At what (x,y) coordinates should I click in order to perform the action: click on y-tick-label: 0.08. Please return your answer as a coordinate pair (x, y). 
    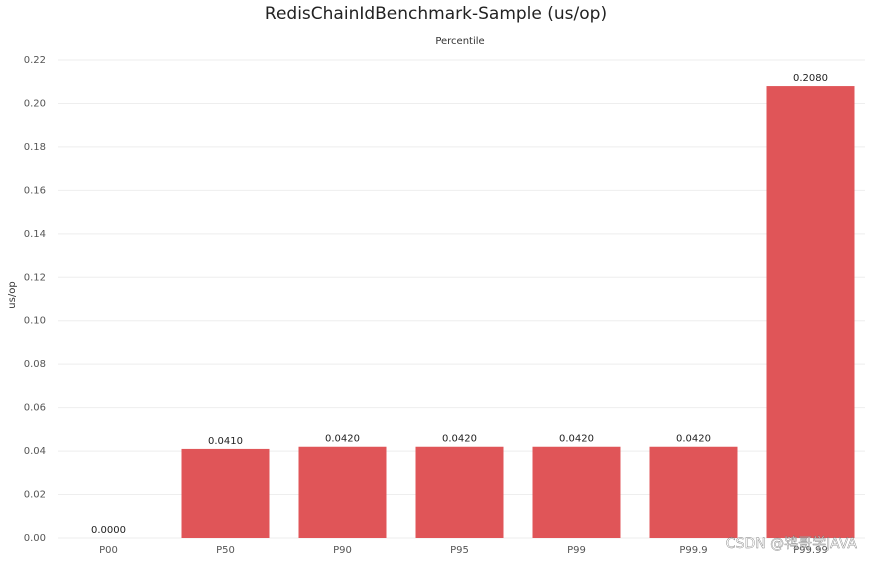
    Looking at the image, I should click on (35, 364).